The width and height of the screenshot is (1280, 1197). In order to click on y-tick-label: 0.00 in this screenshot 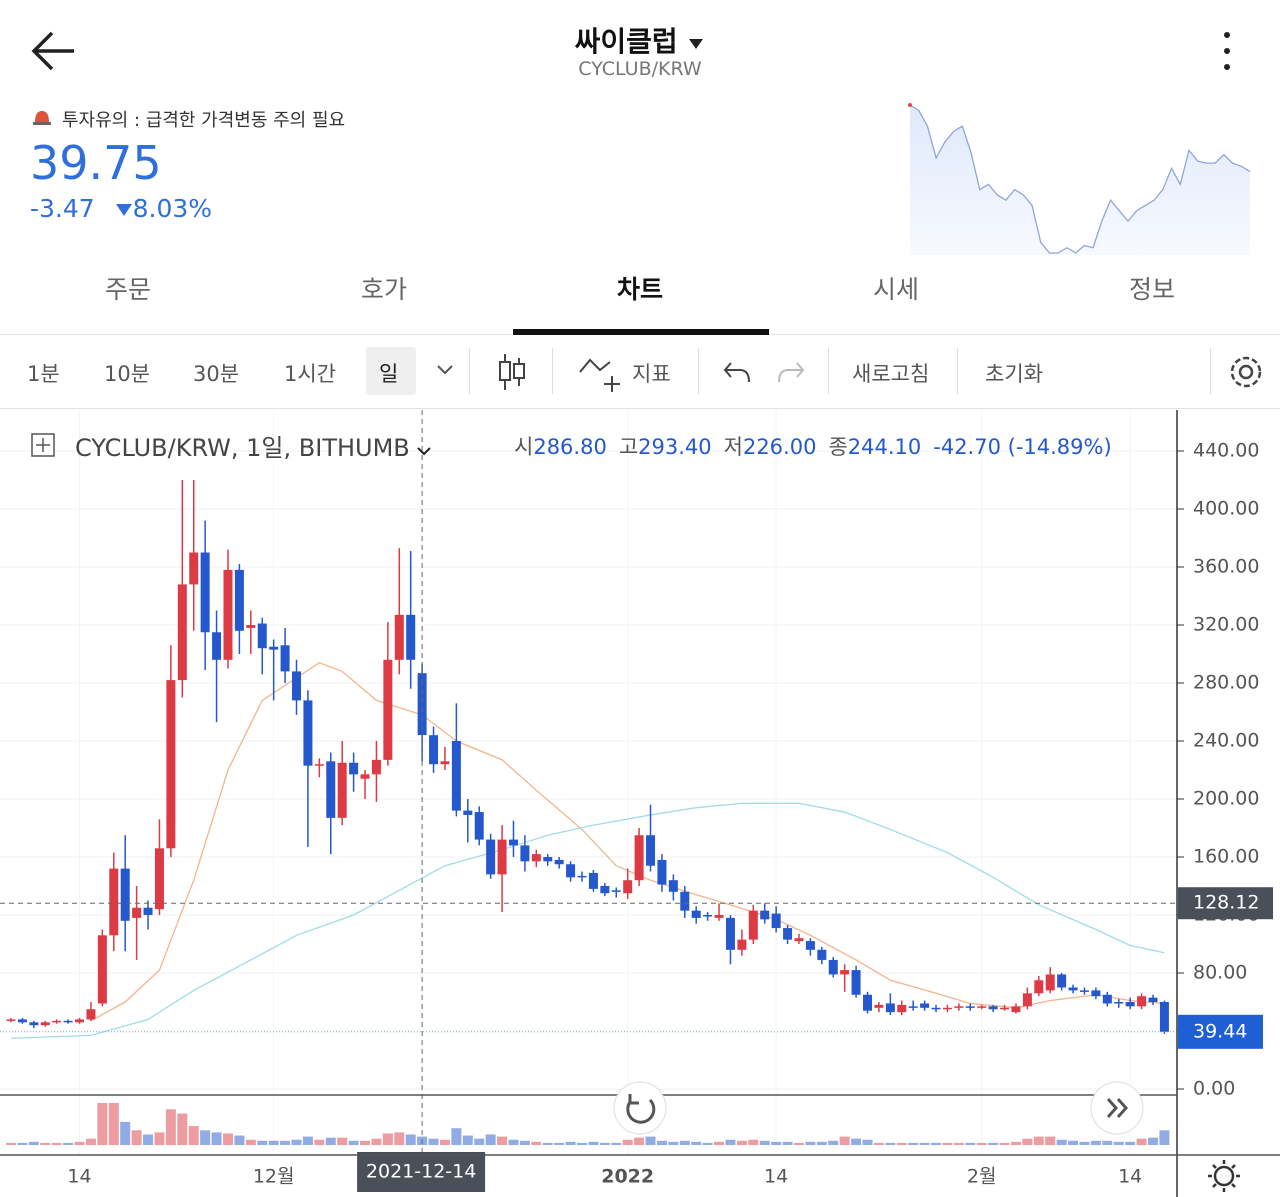, I will do `click(1214, 1089)`.